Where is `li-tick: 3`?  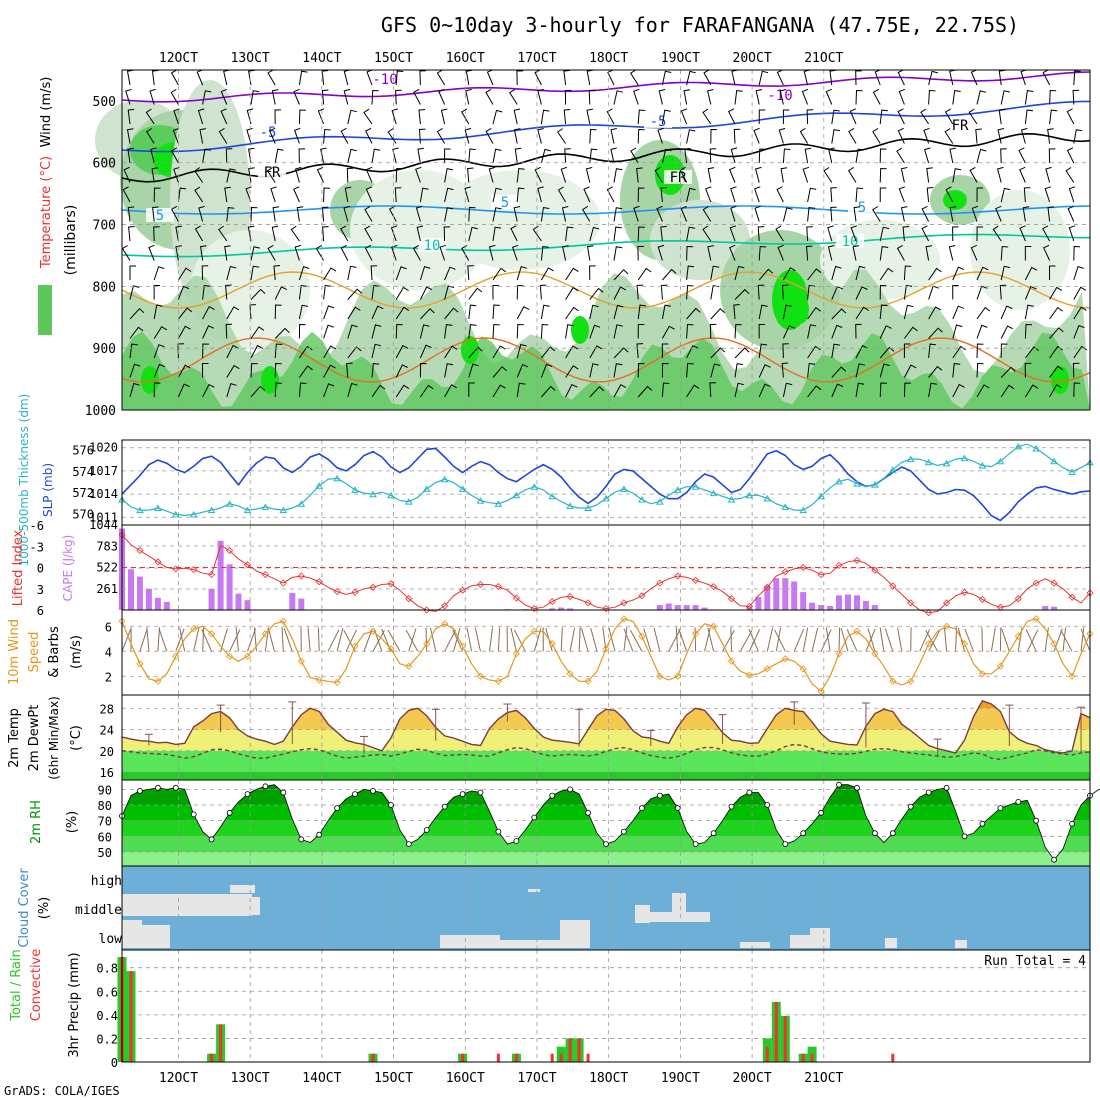 li-tick: 3 is located at coordinates (40, 590).